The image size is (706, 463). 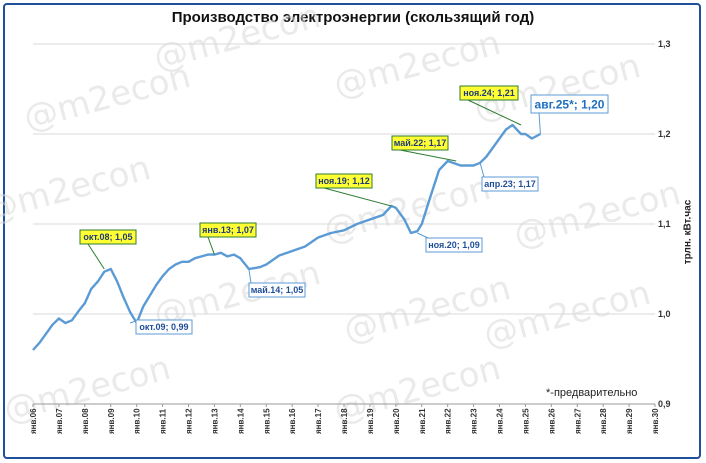 What do you see at coordinates (240, 421) in the screenshot?
I see `x-tick-label: янв.14` at bounding box center [240, 421].